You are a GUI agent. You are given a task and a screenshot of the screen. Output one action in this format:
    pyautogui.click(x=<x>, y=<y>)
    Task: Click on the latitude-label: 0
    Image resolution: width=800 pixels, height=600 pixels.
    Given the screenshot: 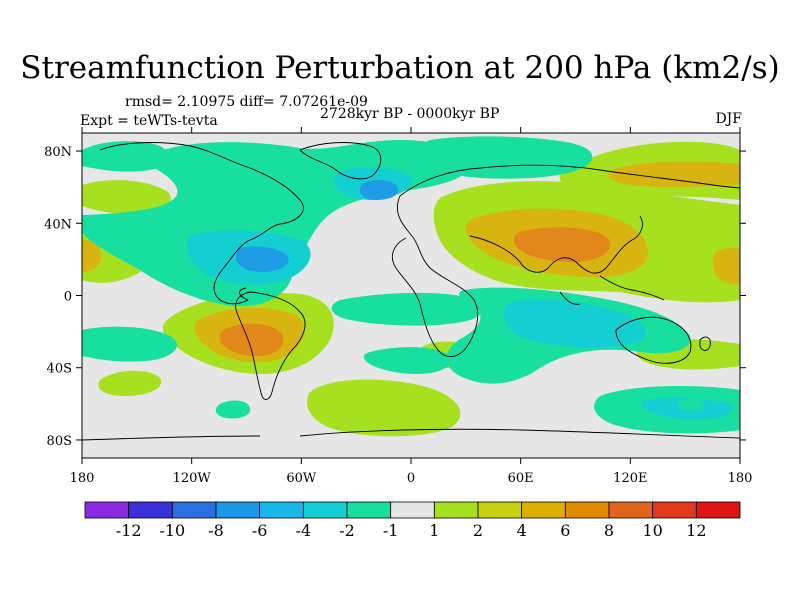 What is the action you would take?
    pyautogui.click(x=68, y=297)
    